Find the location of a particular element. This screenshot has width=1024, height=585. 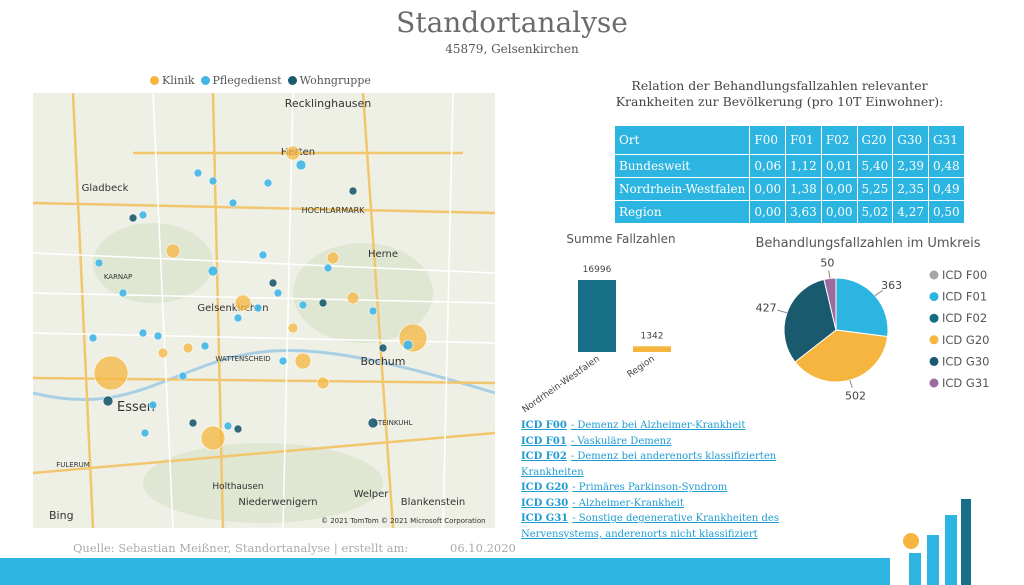

map-label: STEINKUHL is located at coordinates (392, 423).